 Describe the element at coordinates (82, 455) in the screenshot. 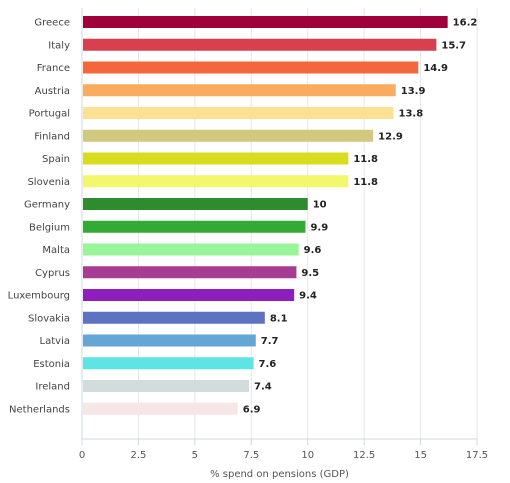

I see `x-tick-label: 0` at that location.